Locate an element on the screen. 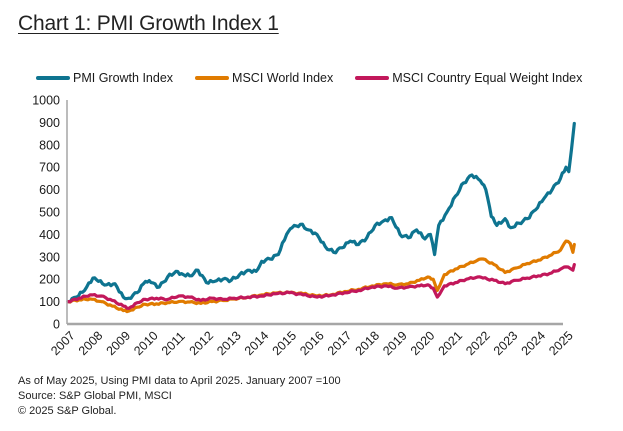 The image size is (623, 431). legend-item-msci-country-equal-weight-index: MSCI Country Equal Weight Index is located at coordinates (468, 78).